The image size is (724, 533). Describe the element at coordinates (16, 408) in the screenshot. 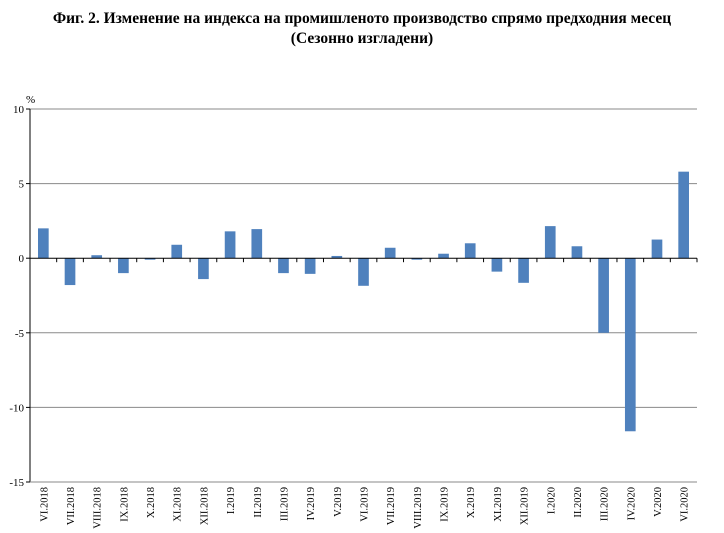

I see `y-tick-label: -10` at that location.